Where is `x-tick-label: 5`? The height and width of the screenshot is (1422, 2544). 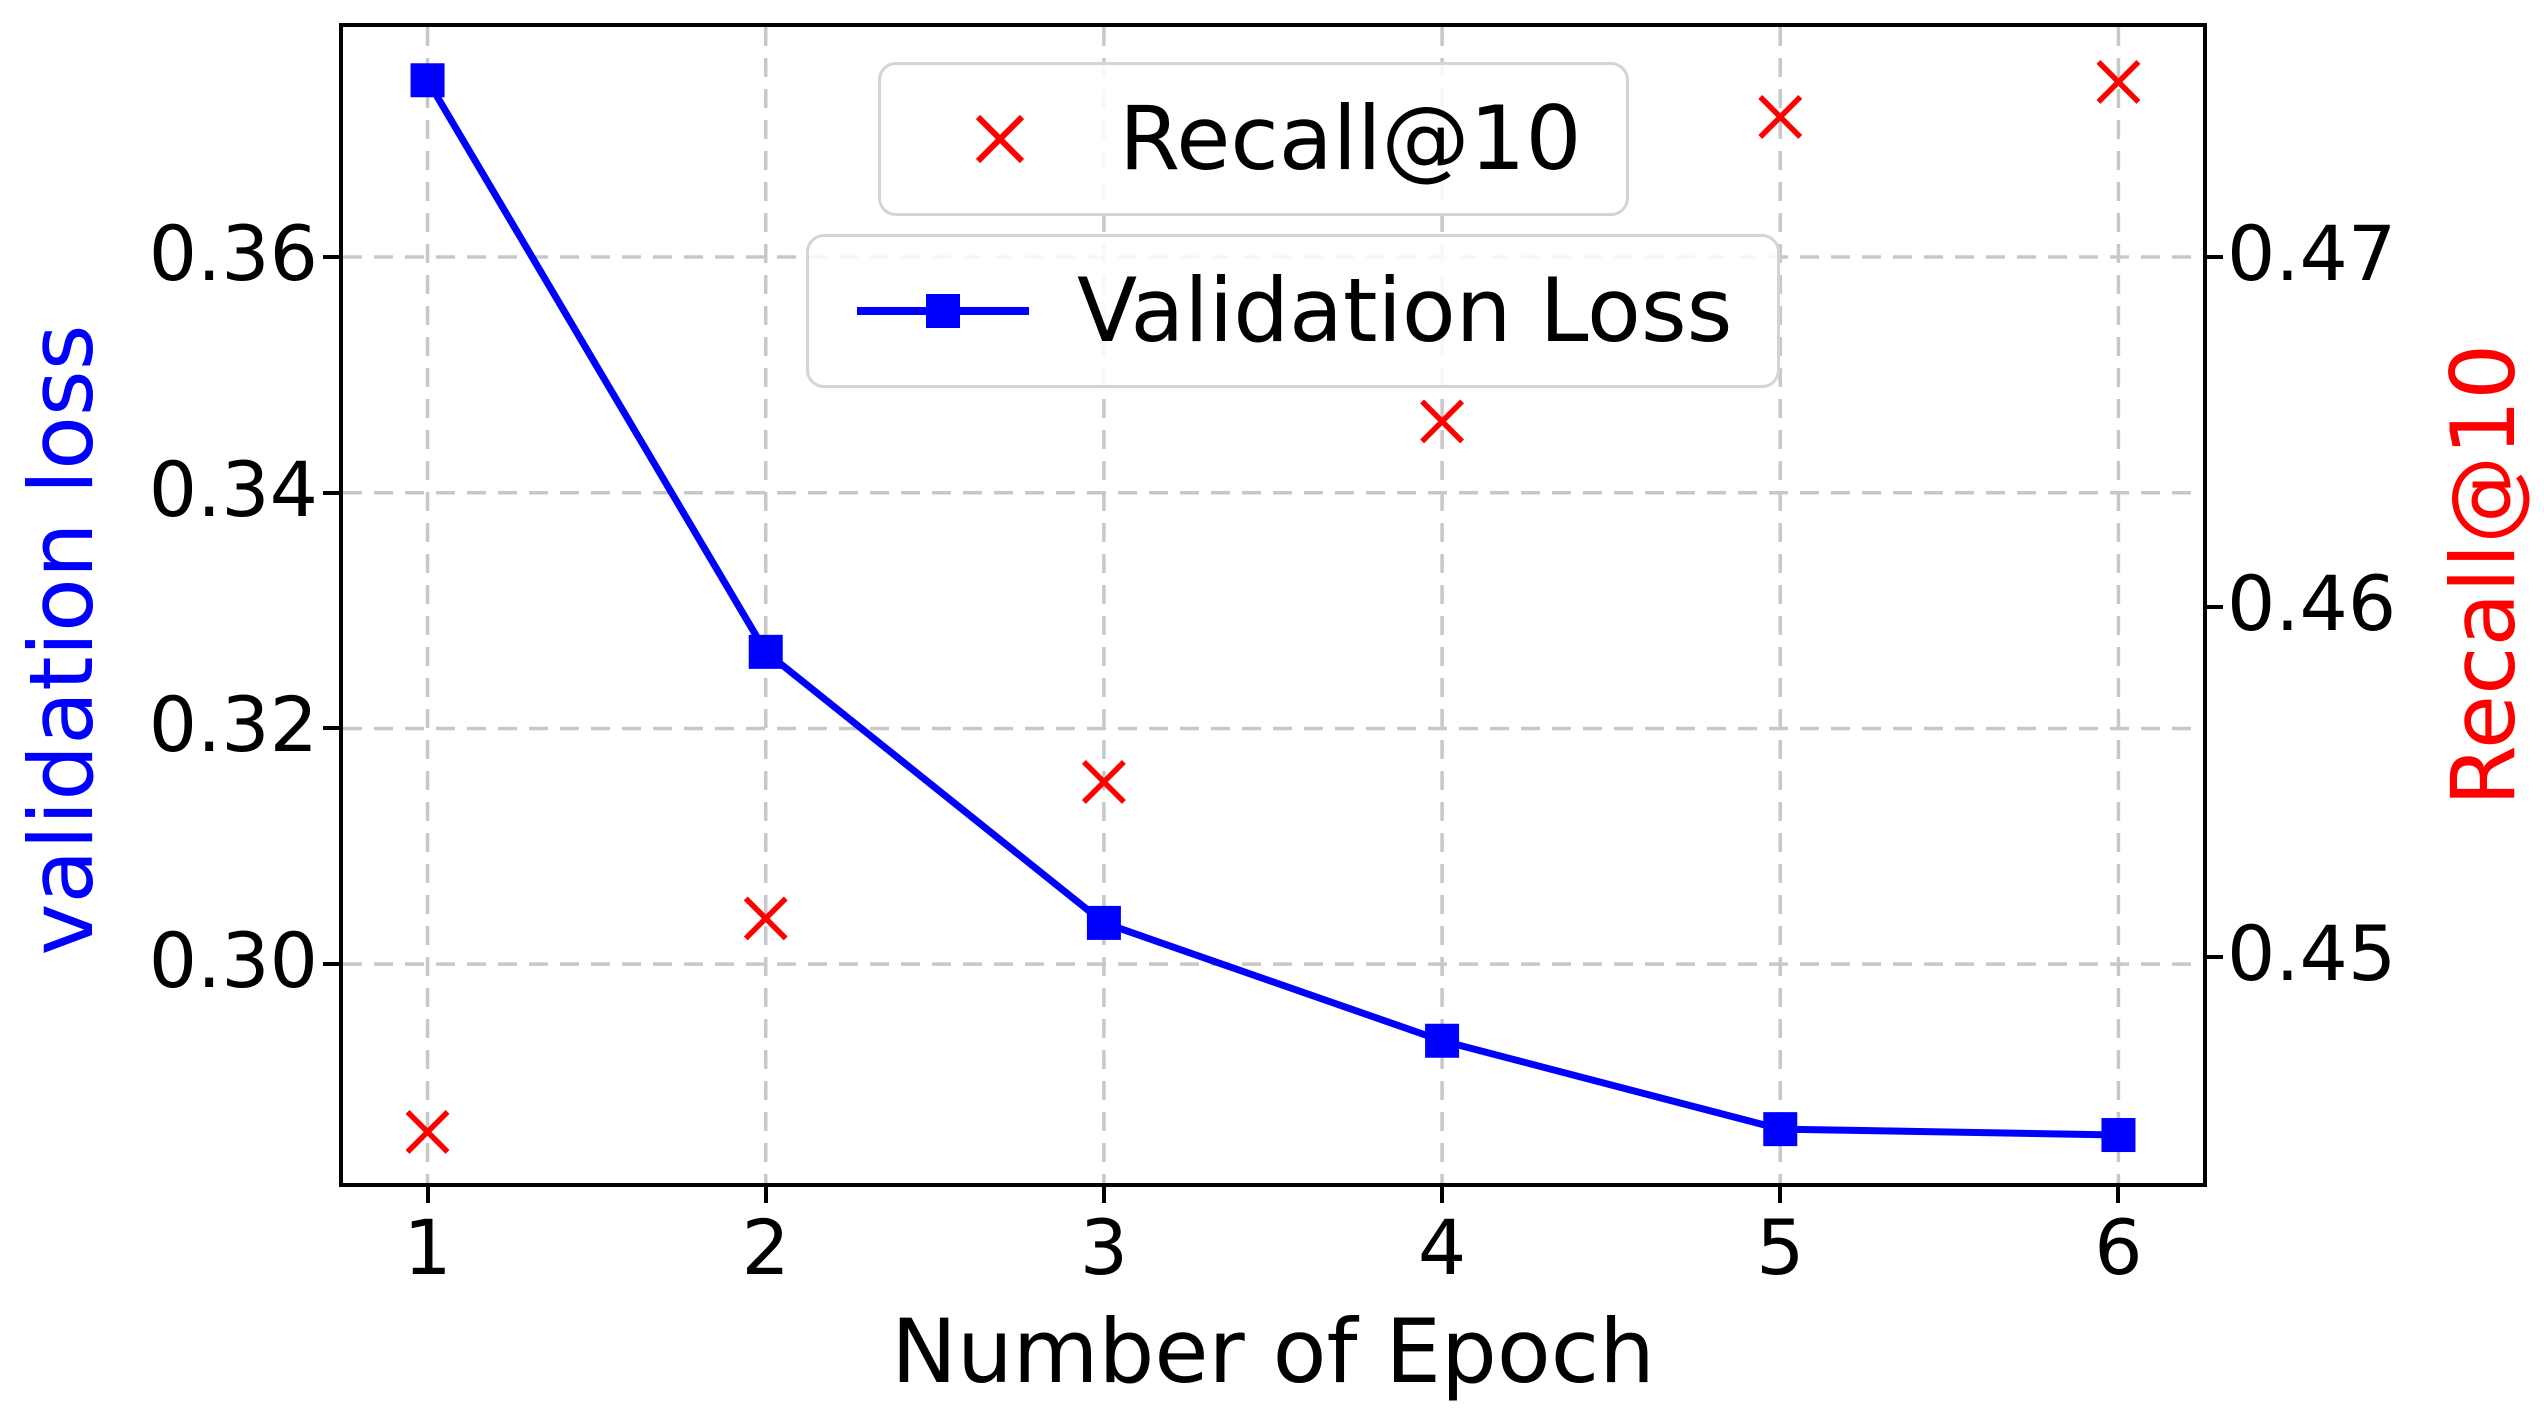 x-tick-label: 5 is located at coordinates (1780, 1247).